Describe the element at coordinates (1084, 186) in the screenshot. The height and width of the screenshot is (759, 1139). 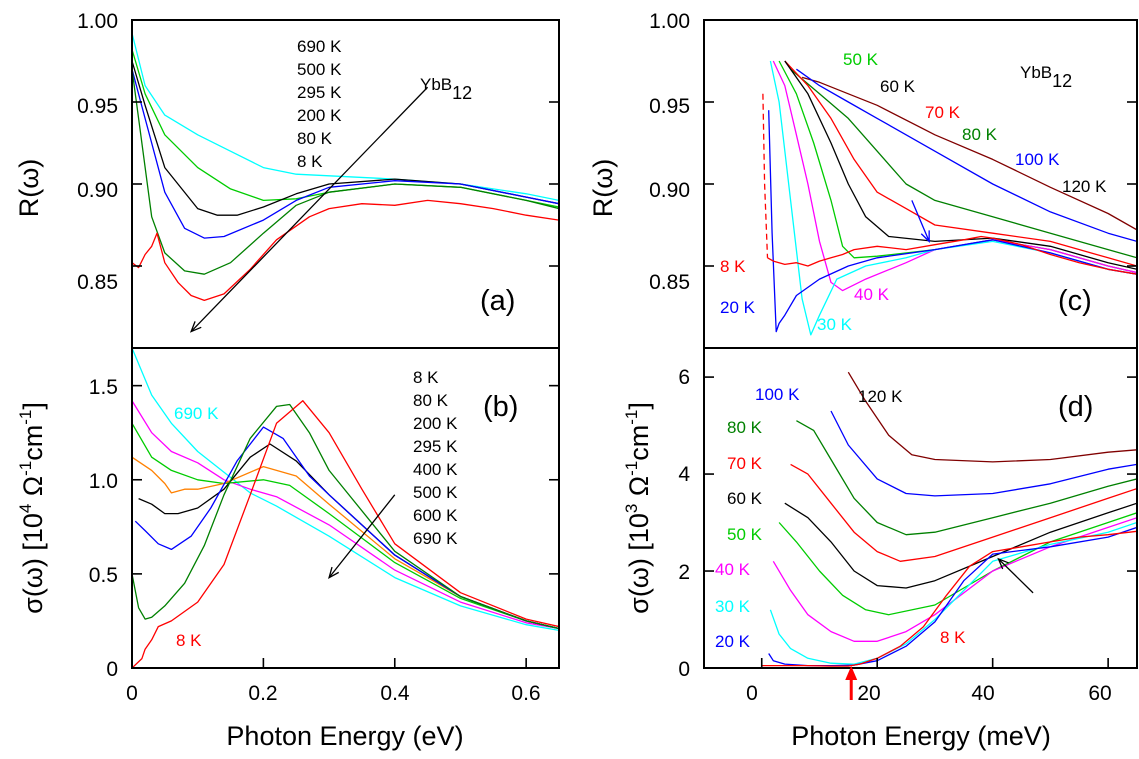
I see `panel-c-label-120K: 120 K` at that location.